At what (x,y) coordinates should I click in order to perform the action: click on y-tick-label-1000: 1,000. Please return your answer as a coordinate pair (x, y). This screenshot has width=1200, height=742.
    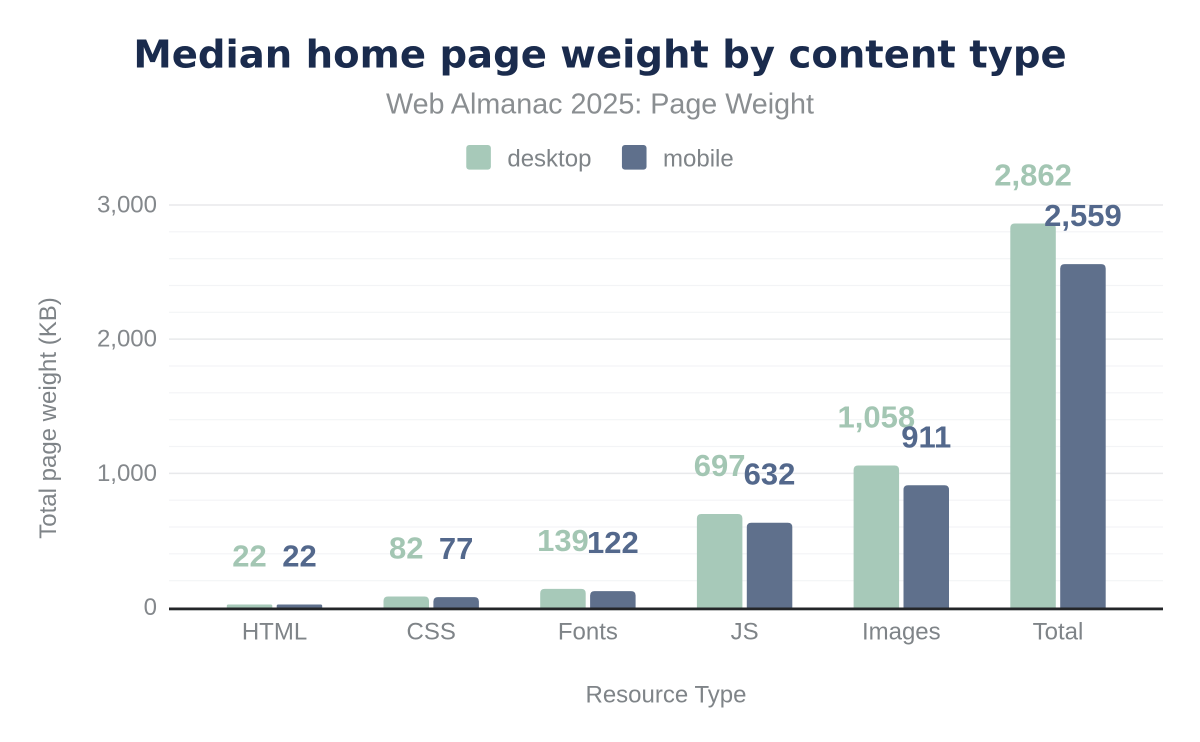
    Looking at the image, I should click on (127, 473).